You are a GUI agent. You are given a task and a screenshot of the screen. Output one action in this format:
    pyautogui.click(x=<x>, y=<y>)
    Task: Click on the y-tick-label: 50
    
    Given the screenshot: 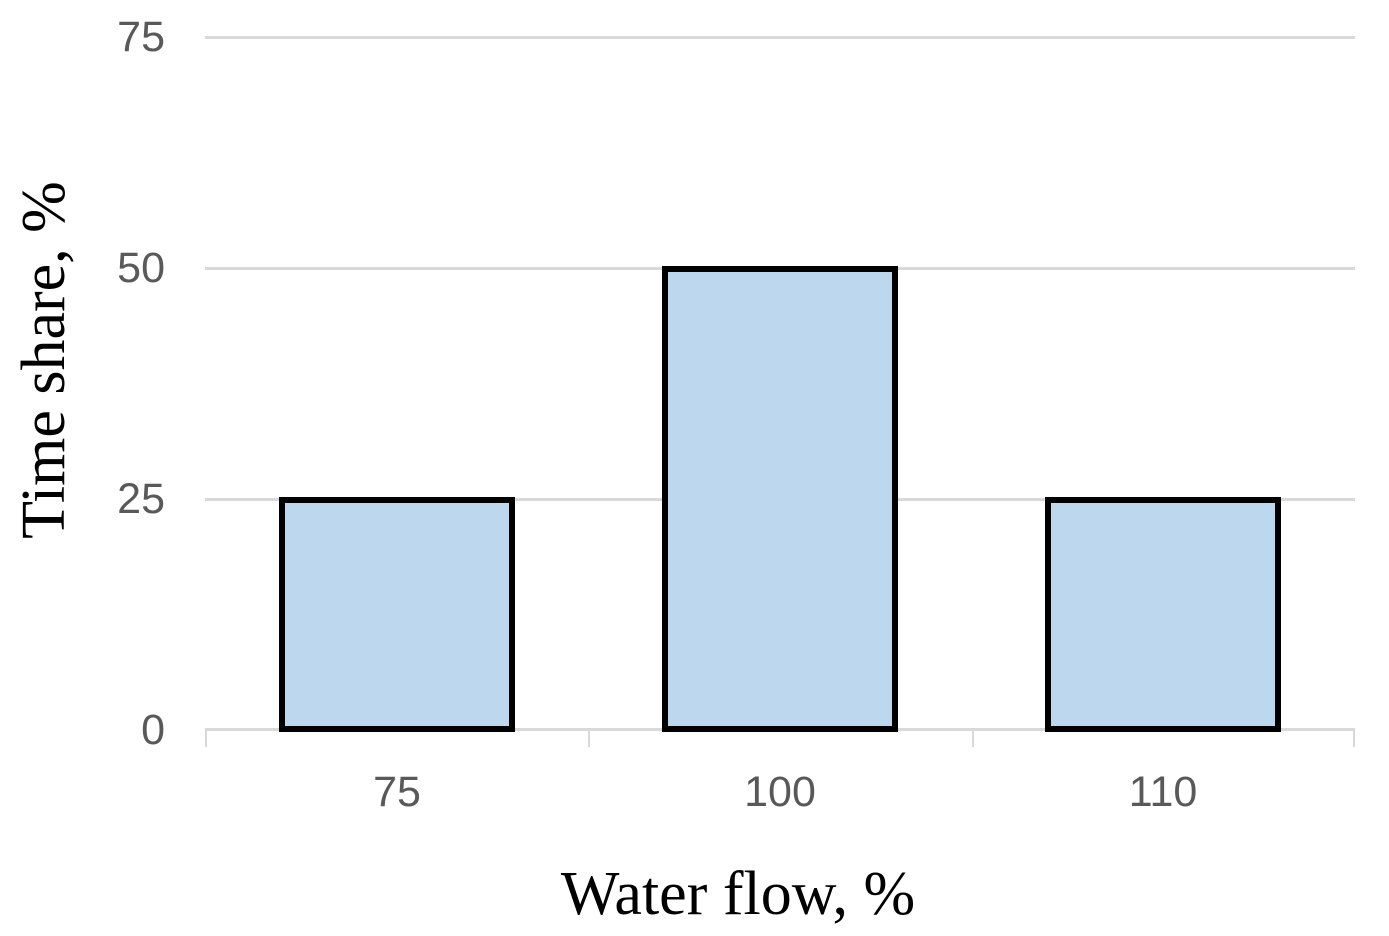 What is the action you would take?
    pyautogui.click(x=141, y=268)
    